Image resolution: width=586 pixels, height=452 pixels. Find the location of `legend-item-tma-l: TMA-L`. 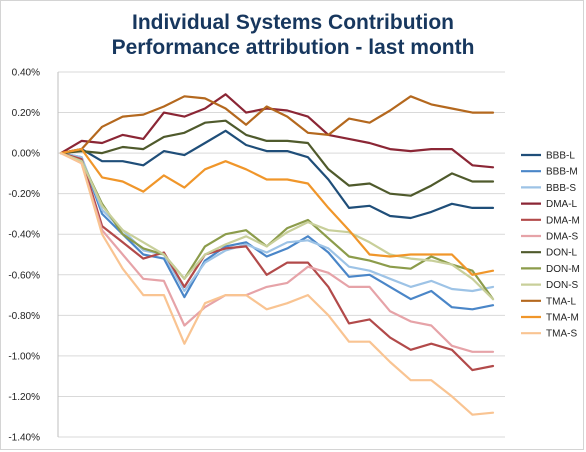

legend-item-tma-l: TMA-L is located at coordinates (548, 301).